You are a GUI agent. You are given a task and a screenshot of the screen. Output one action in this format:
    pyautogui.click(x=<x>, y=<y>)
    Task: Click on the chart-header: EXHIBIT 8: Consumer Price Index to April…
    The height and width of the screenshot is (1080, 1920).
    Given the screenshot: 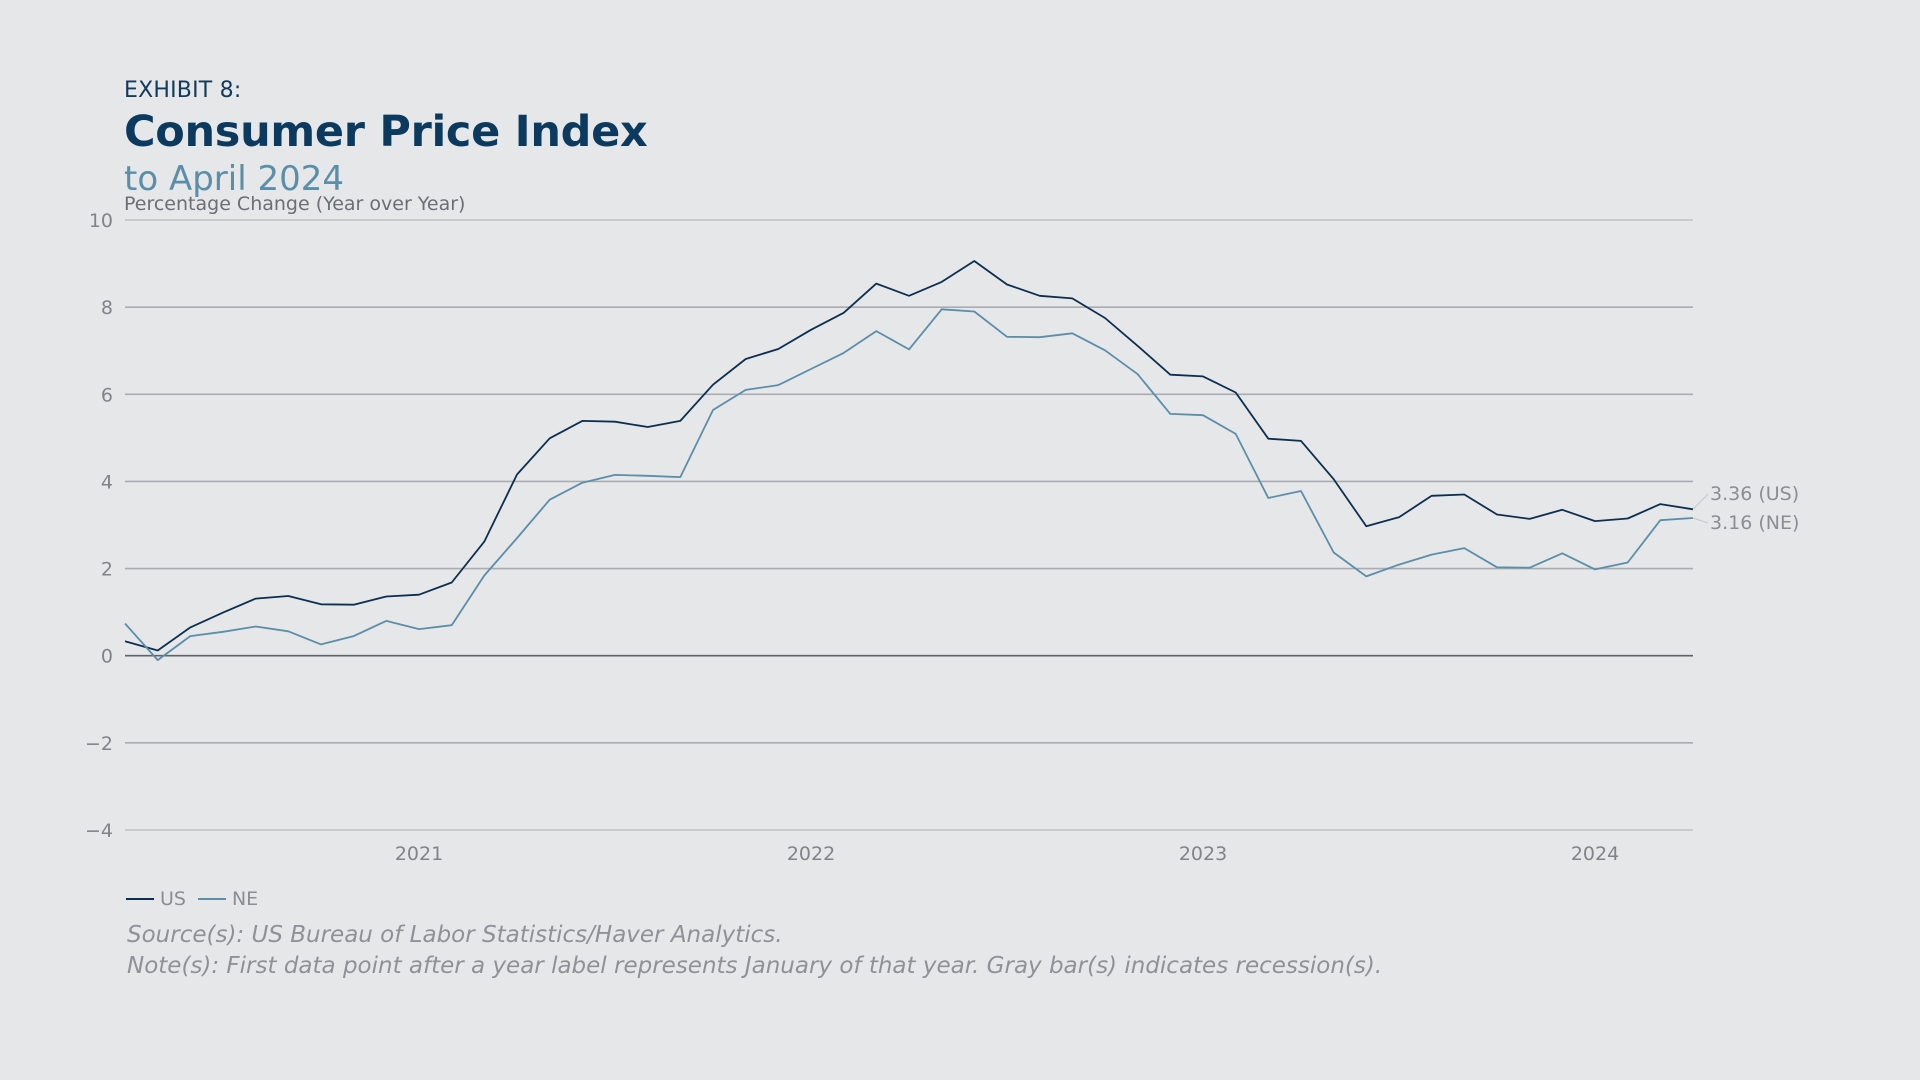 What is the action you would take?
    pyautogui.click(x=386, y=138)
    